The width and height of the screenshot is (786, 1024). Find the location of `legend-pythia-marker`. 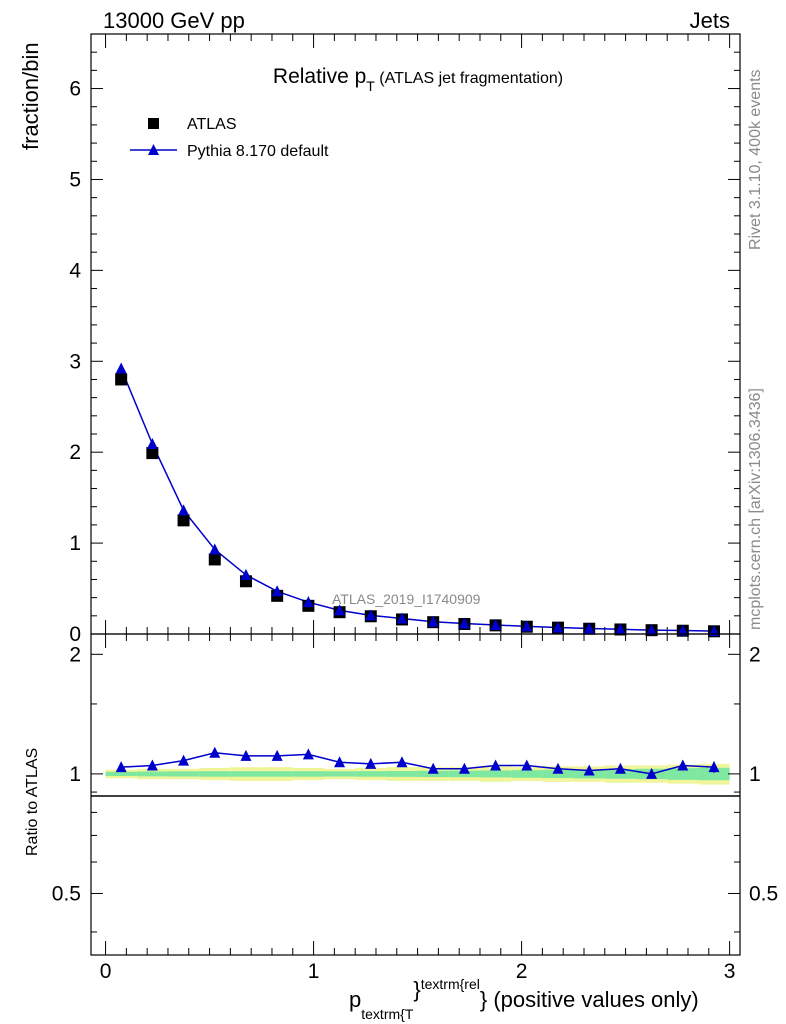

legend-pythia-marker is located at coordinates (153, 149).